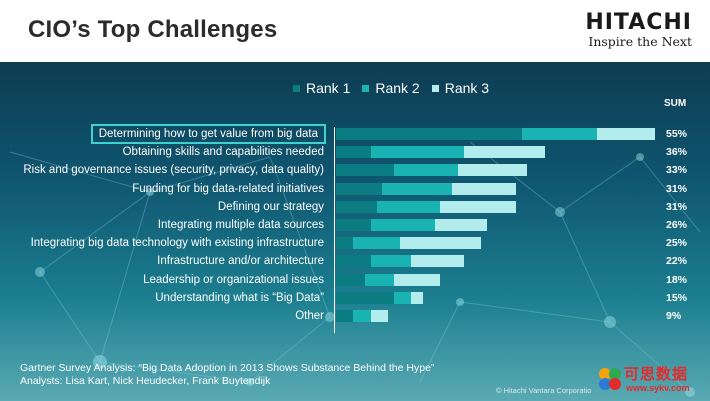 This screenshot has width=710, height=401. What do you see at coordinates (544, 390) in the screenshot?
I see `copyright-text: © Hitachi Vantara Corporatio` at bounding box center [544, 390].